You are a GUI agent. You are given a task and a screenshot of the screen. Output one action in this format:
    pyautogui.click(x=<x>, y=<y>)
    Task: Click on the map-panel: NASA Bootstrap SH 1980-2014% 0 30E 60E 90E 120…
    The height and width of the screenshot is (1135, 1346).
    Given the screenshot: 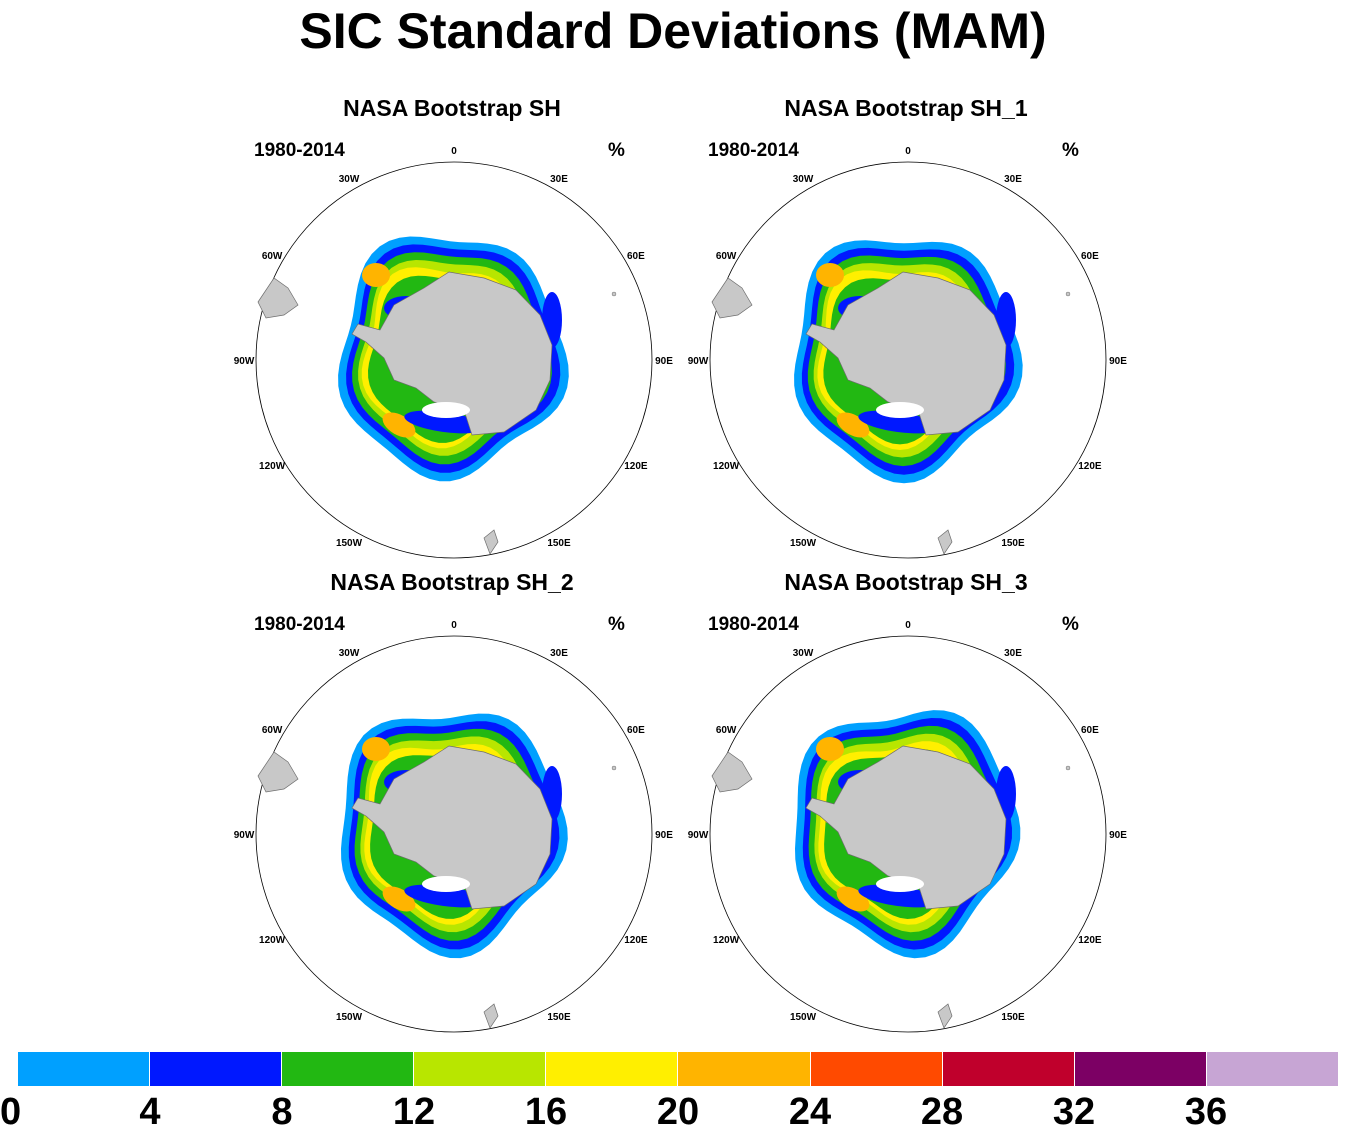 What is the action you would take?
    pyautogui.click(x=462, y=327)
    